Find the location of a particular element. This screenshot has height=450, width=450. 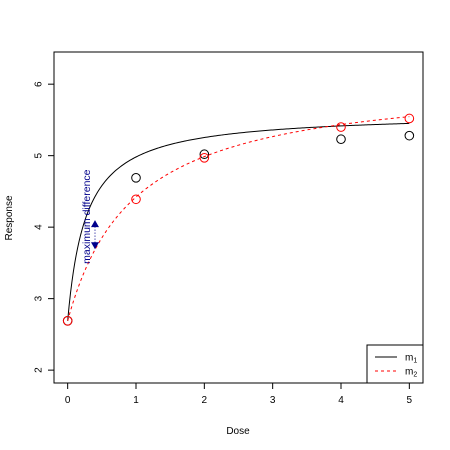

x-axis-label: Dose is located at coordinates (238, 431).